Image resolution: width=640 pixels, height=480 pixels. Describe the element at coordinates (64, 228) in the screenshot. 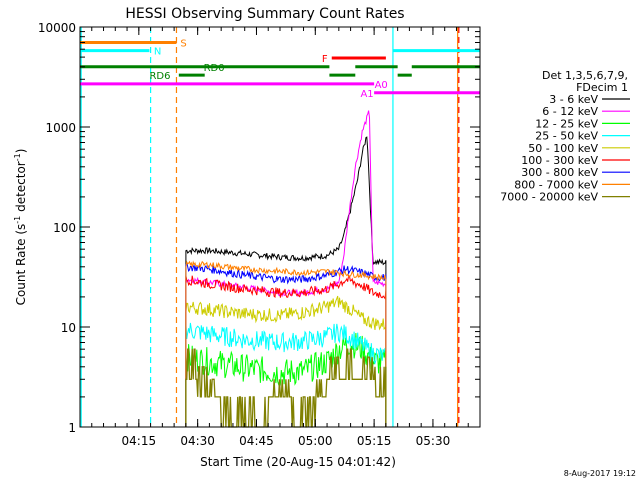

I see `y-tick-label: 100` at that location.